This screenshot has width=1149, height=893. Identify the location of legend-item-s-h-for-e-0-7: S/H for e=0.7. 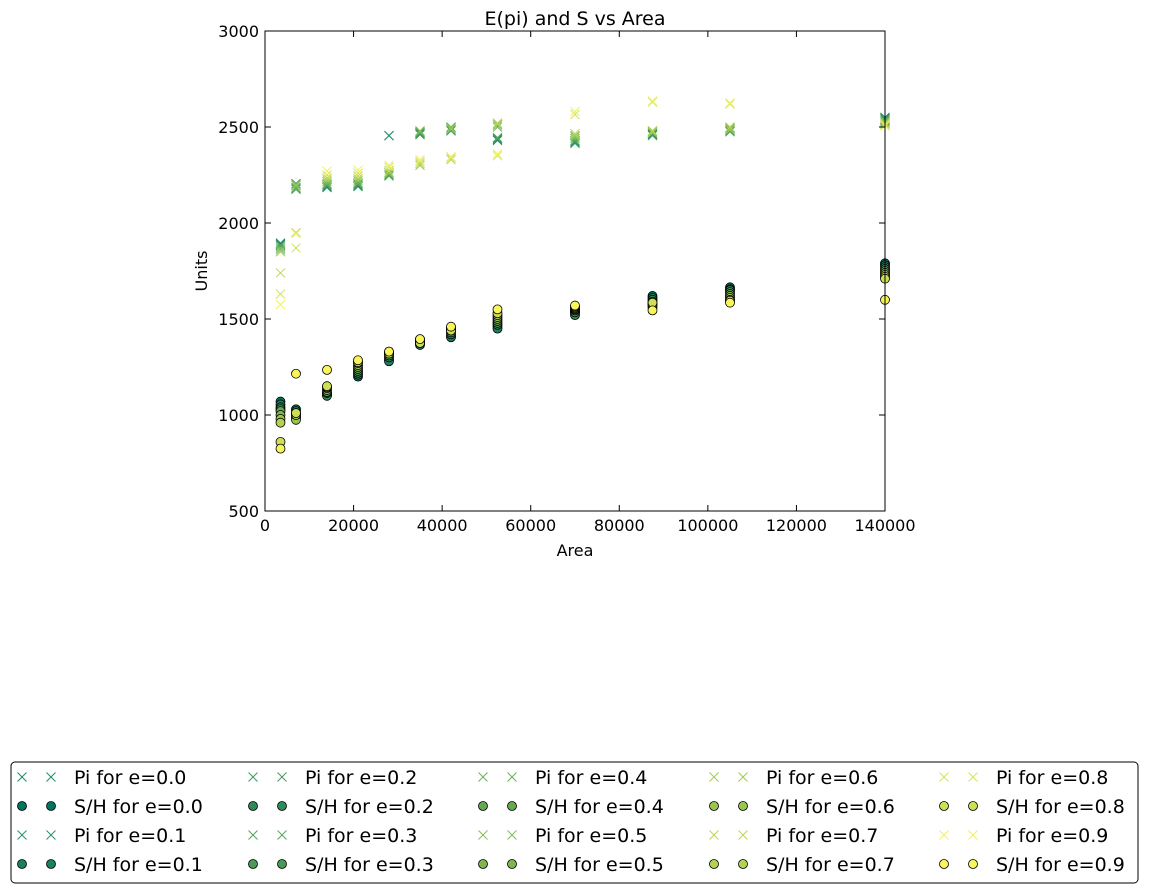
(802, 865).